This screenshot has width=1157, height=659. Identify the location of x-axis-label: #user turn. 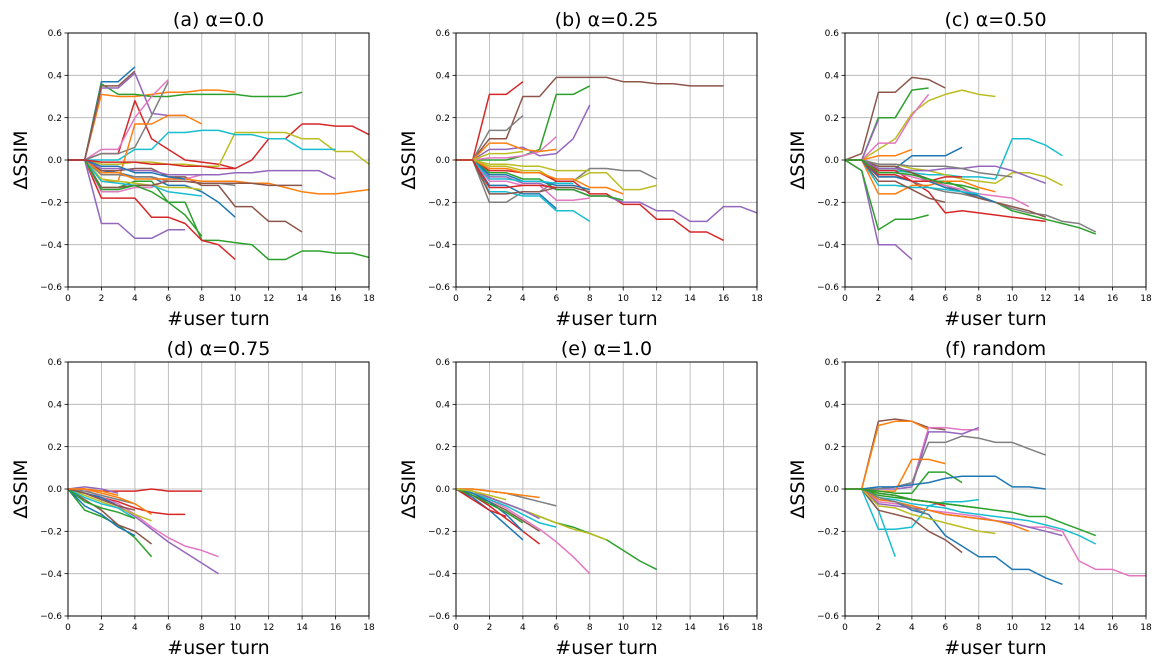
(606, 319).